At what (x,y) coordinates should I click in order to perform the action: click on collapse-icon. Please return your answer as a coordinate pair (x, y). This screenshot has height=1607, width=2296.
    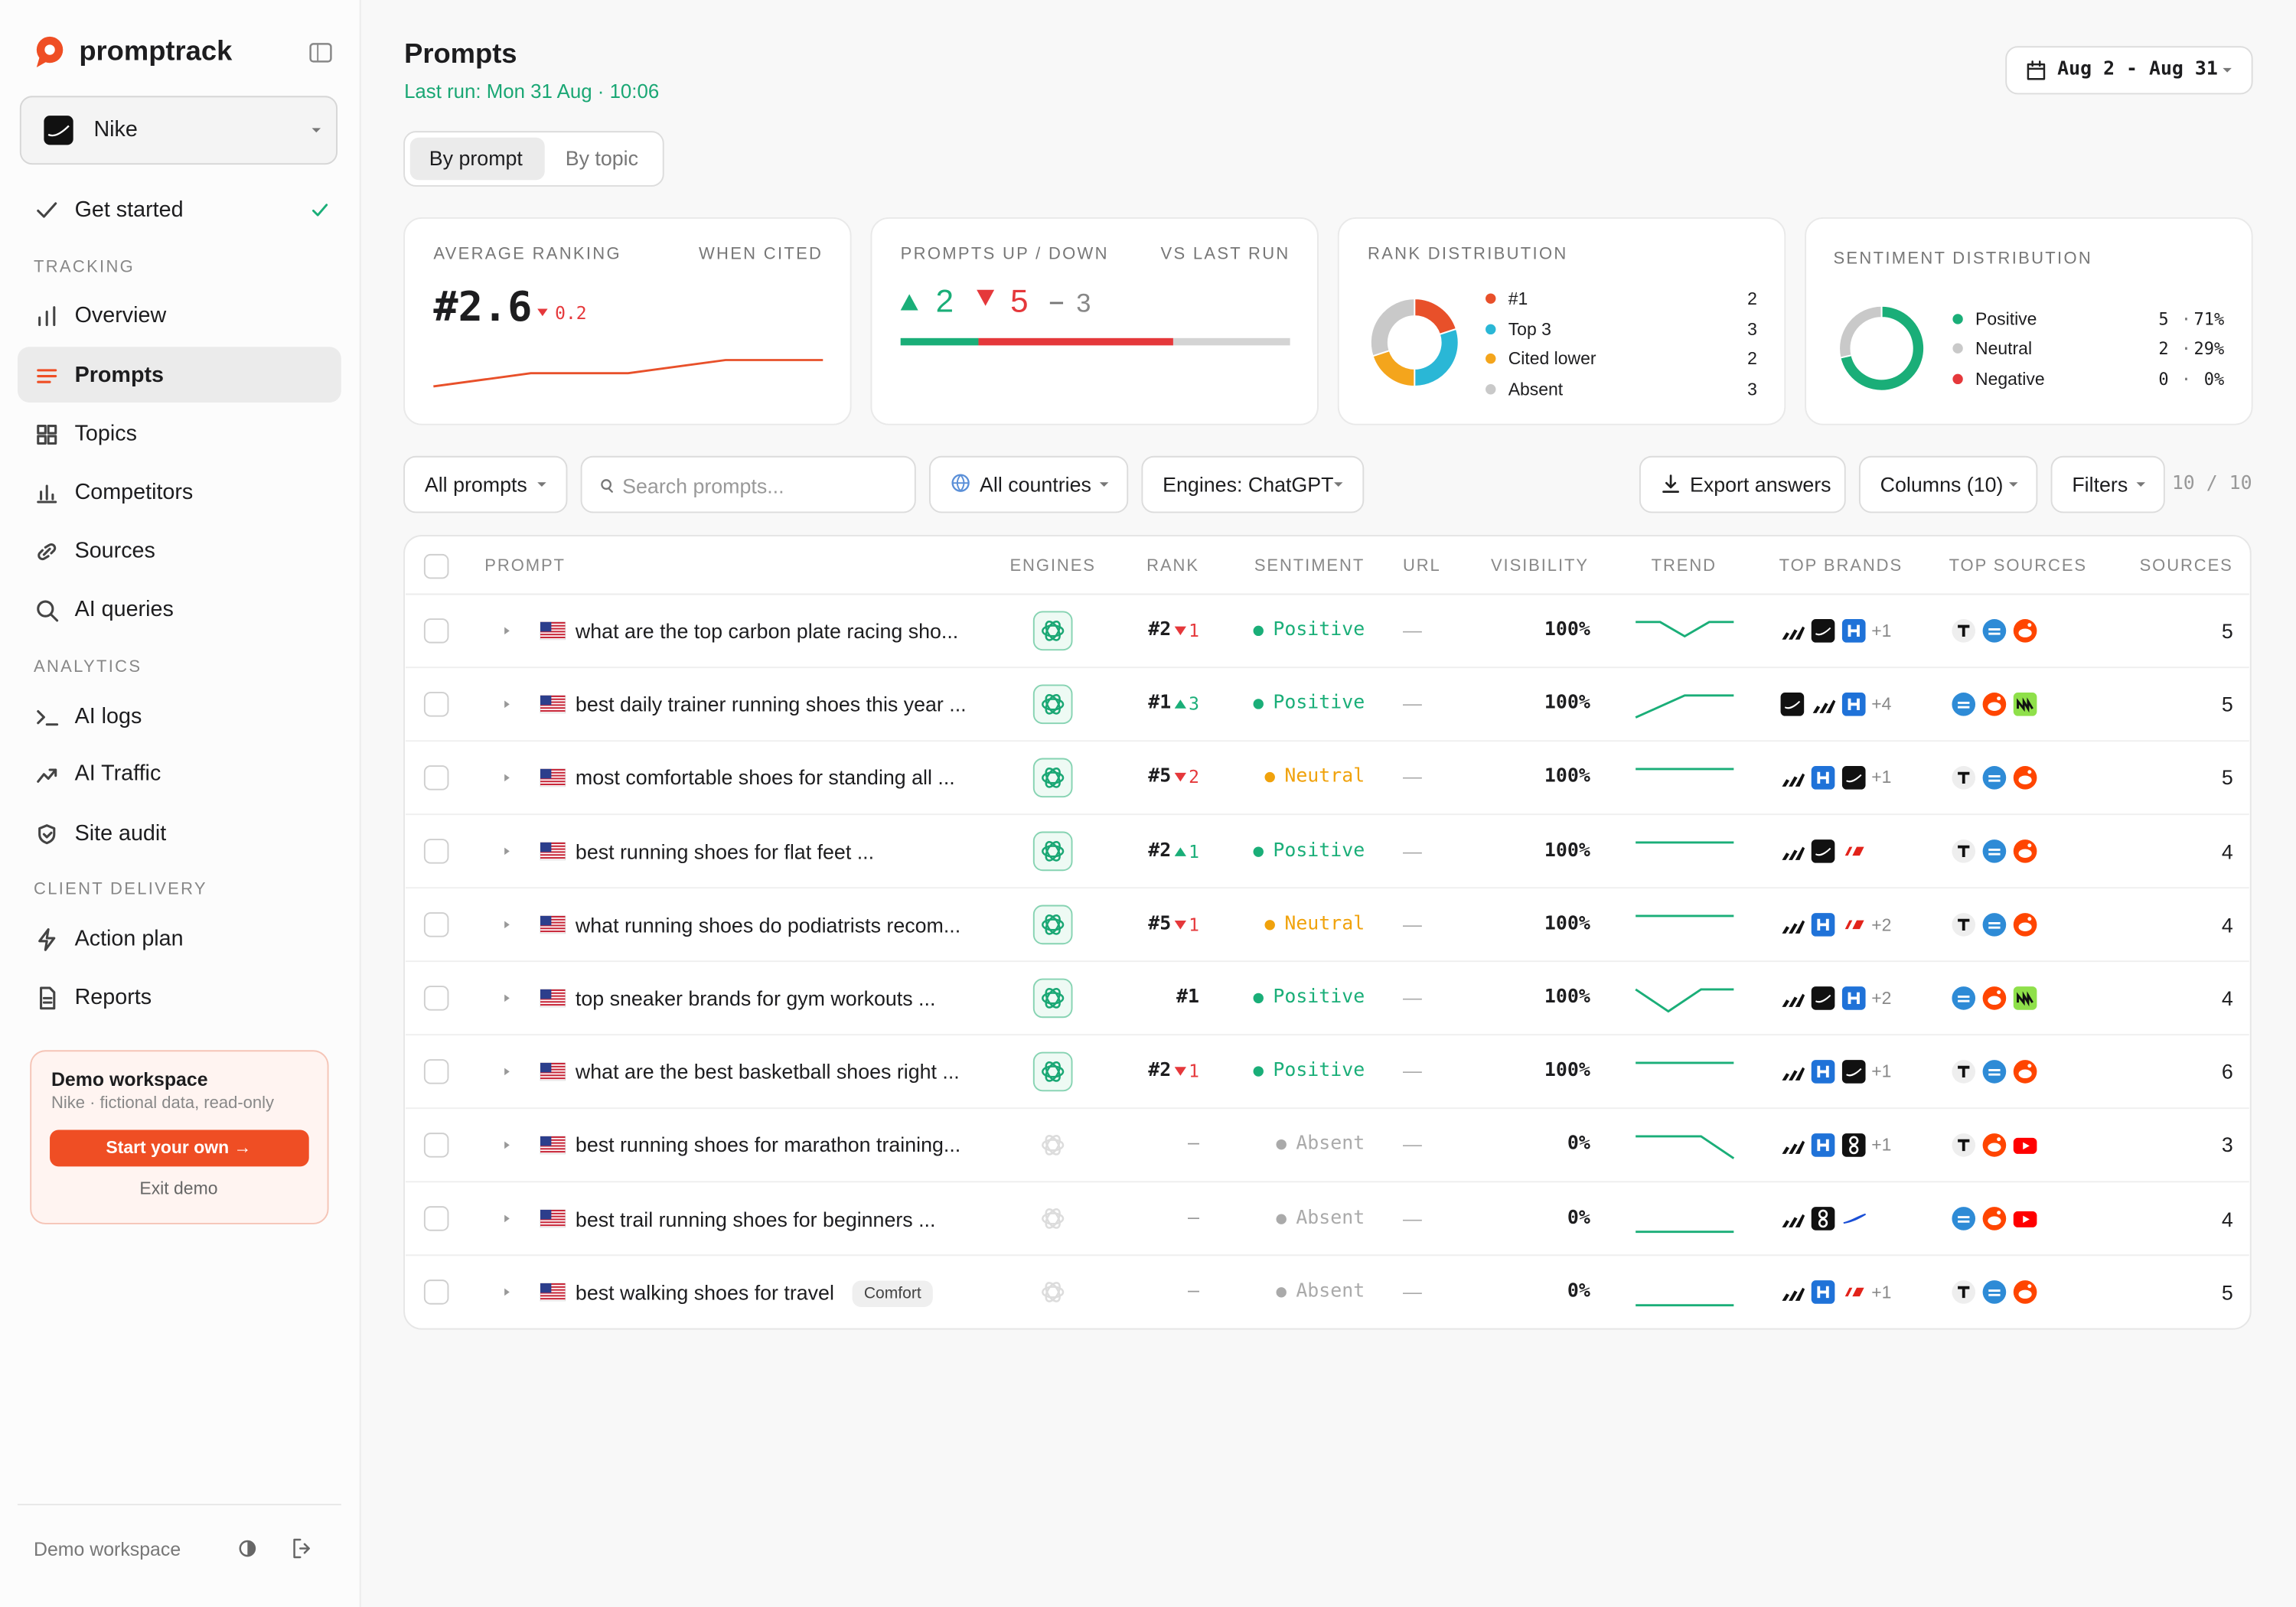
    Looking at the image, I should click on (320, 53).